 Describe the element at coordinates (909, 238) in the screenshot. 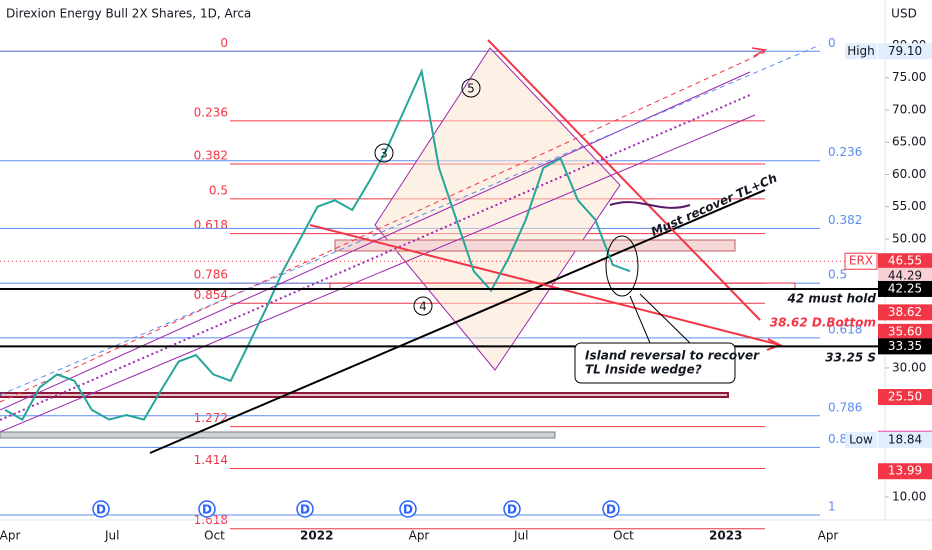

I see `y-tick-label: 50.00` at that location.